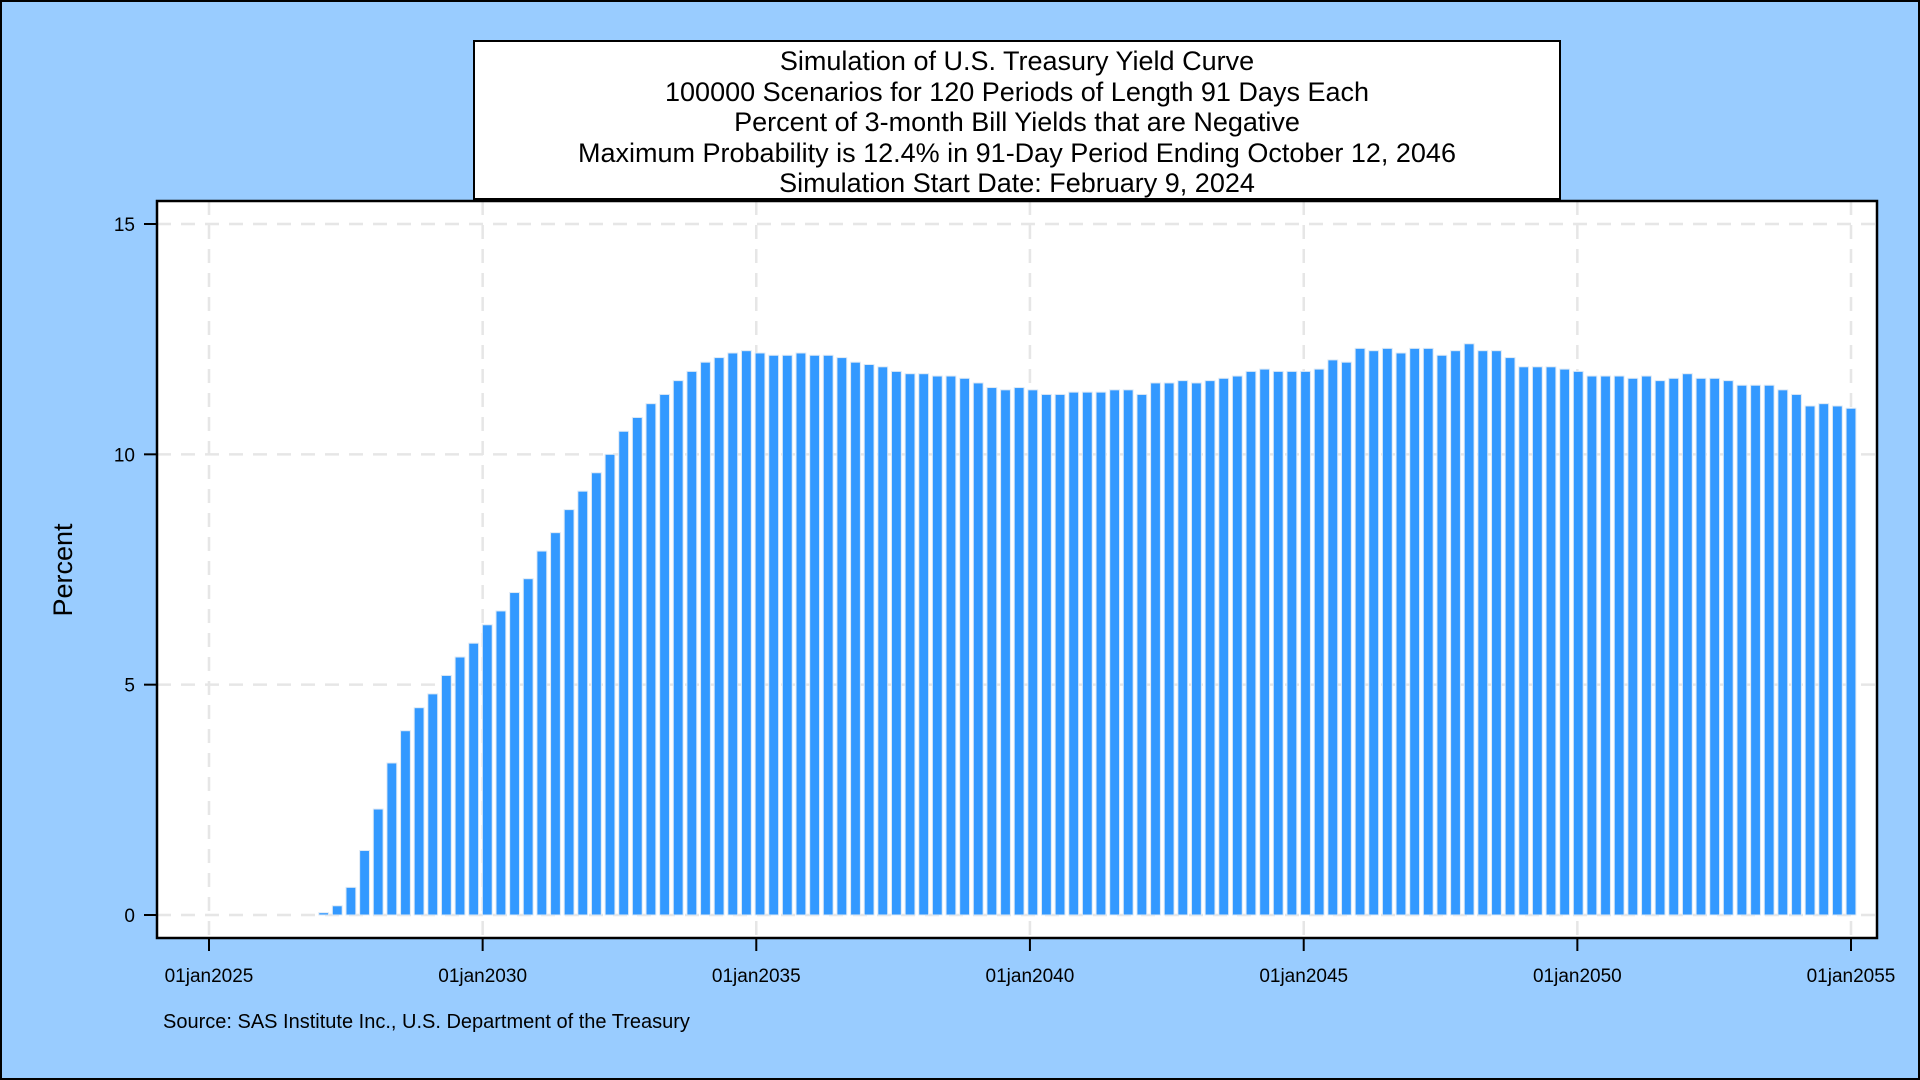 The width and height of the screenshot is (1920, 1080). What do you see at coordinates (756, 976) in the screenshot?
I see `x-tick-label: 01jan2035` at bounding box center [756, 976].